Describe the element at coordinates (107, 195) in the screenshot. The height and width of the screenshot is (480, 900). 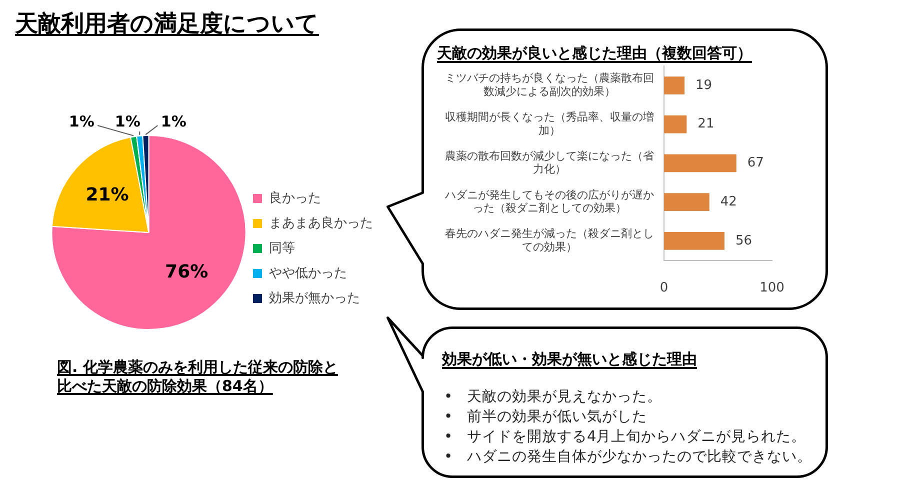
I see `data-label: 21%` at that location.